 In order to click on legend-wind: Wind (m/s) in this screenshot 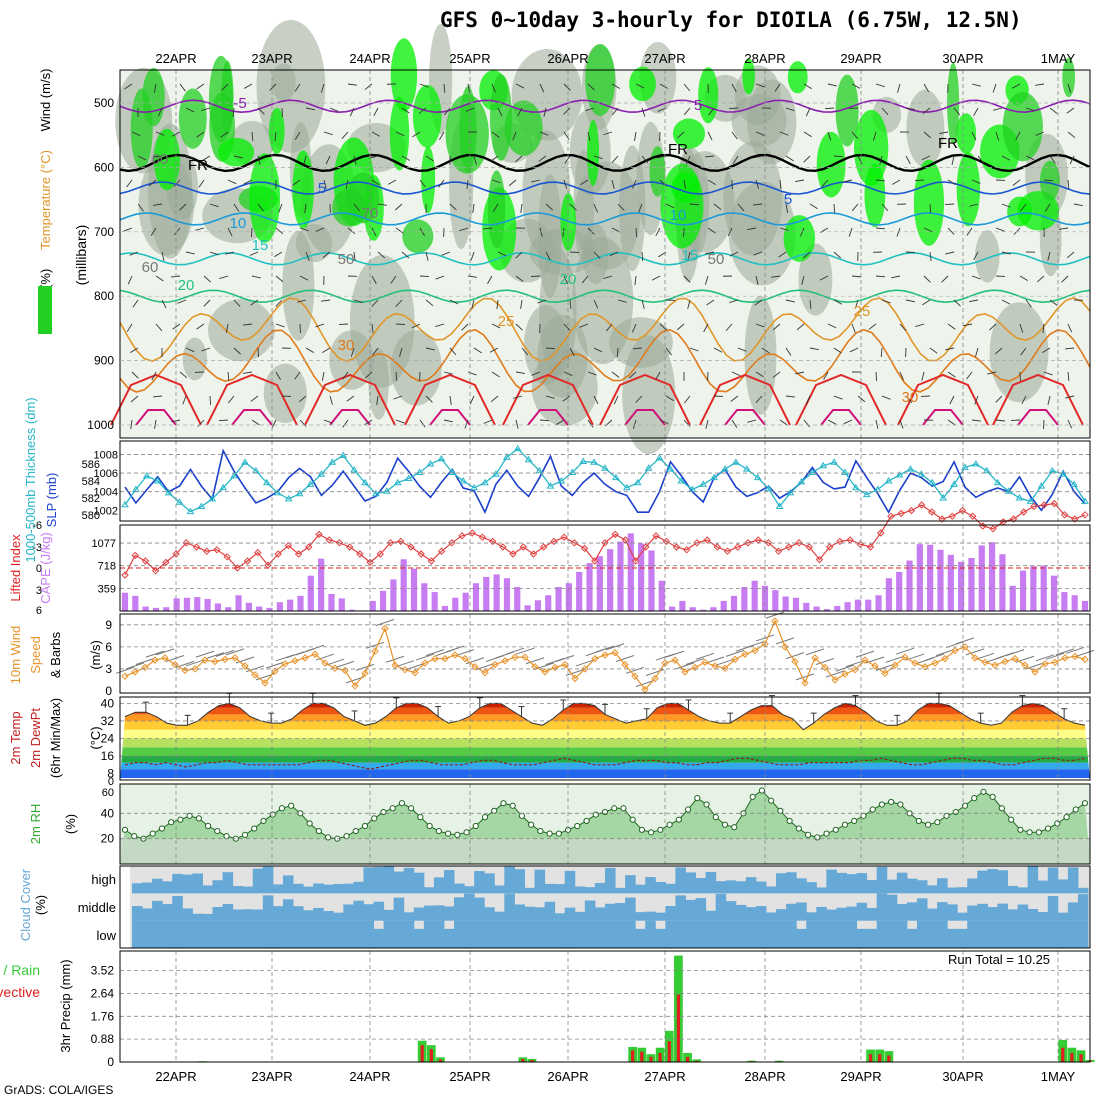, I will do `click(45, 100)`.